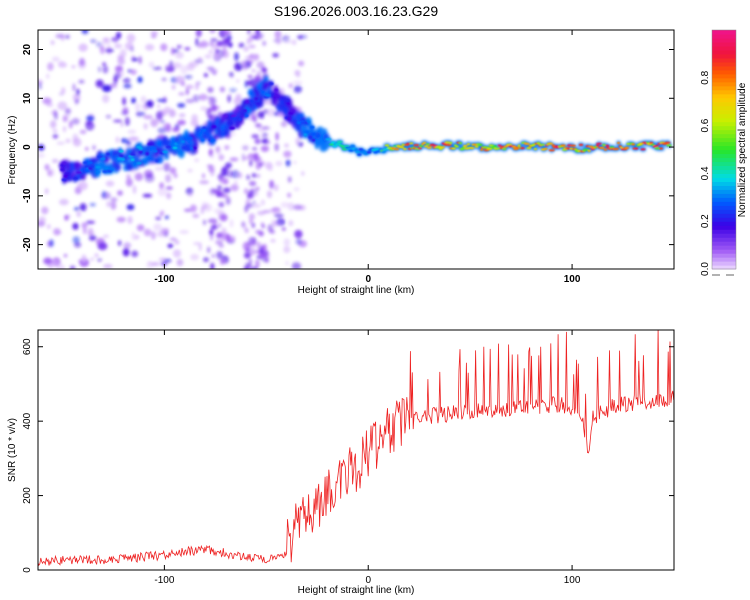 The height and width of the screenshot is (600, 750). I want to click on colorbar-ticks: 0.0 0.2 0.4 0.6 0.8, so click(717, 173).